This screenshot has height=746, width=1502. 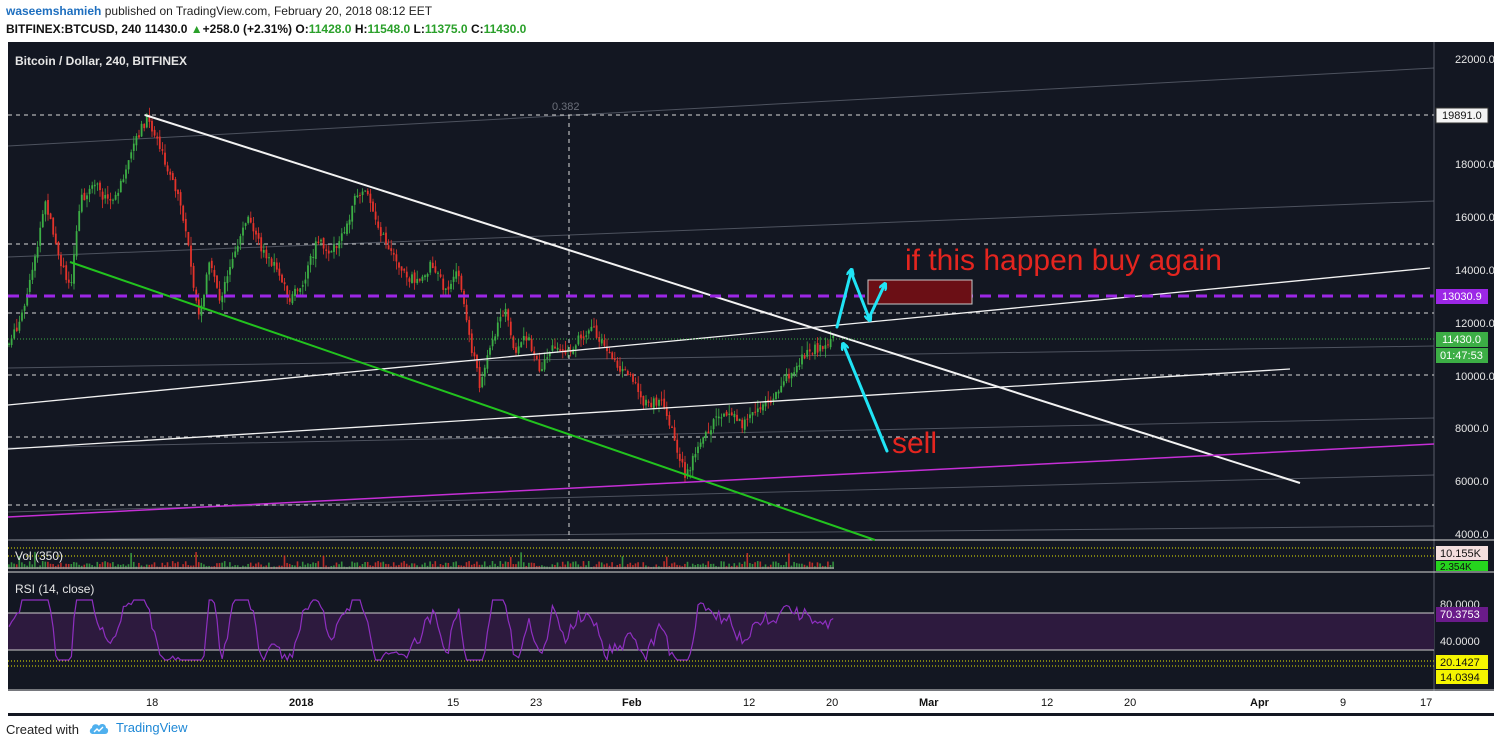 What do you see at coordinates (1475, 165) in the screenshot?
I see `price-tick: 18000.0` at bounding box center [1475, 165].